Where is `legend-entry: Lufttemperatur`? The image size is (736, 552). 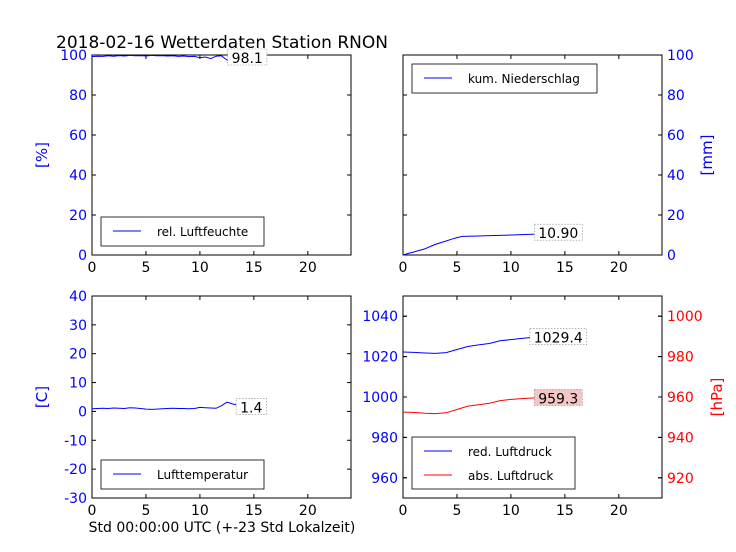 legend-entry: Lufttemperatur is located at coordinates (202, 475).